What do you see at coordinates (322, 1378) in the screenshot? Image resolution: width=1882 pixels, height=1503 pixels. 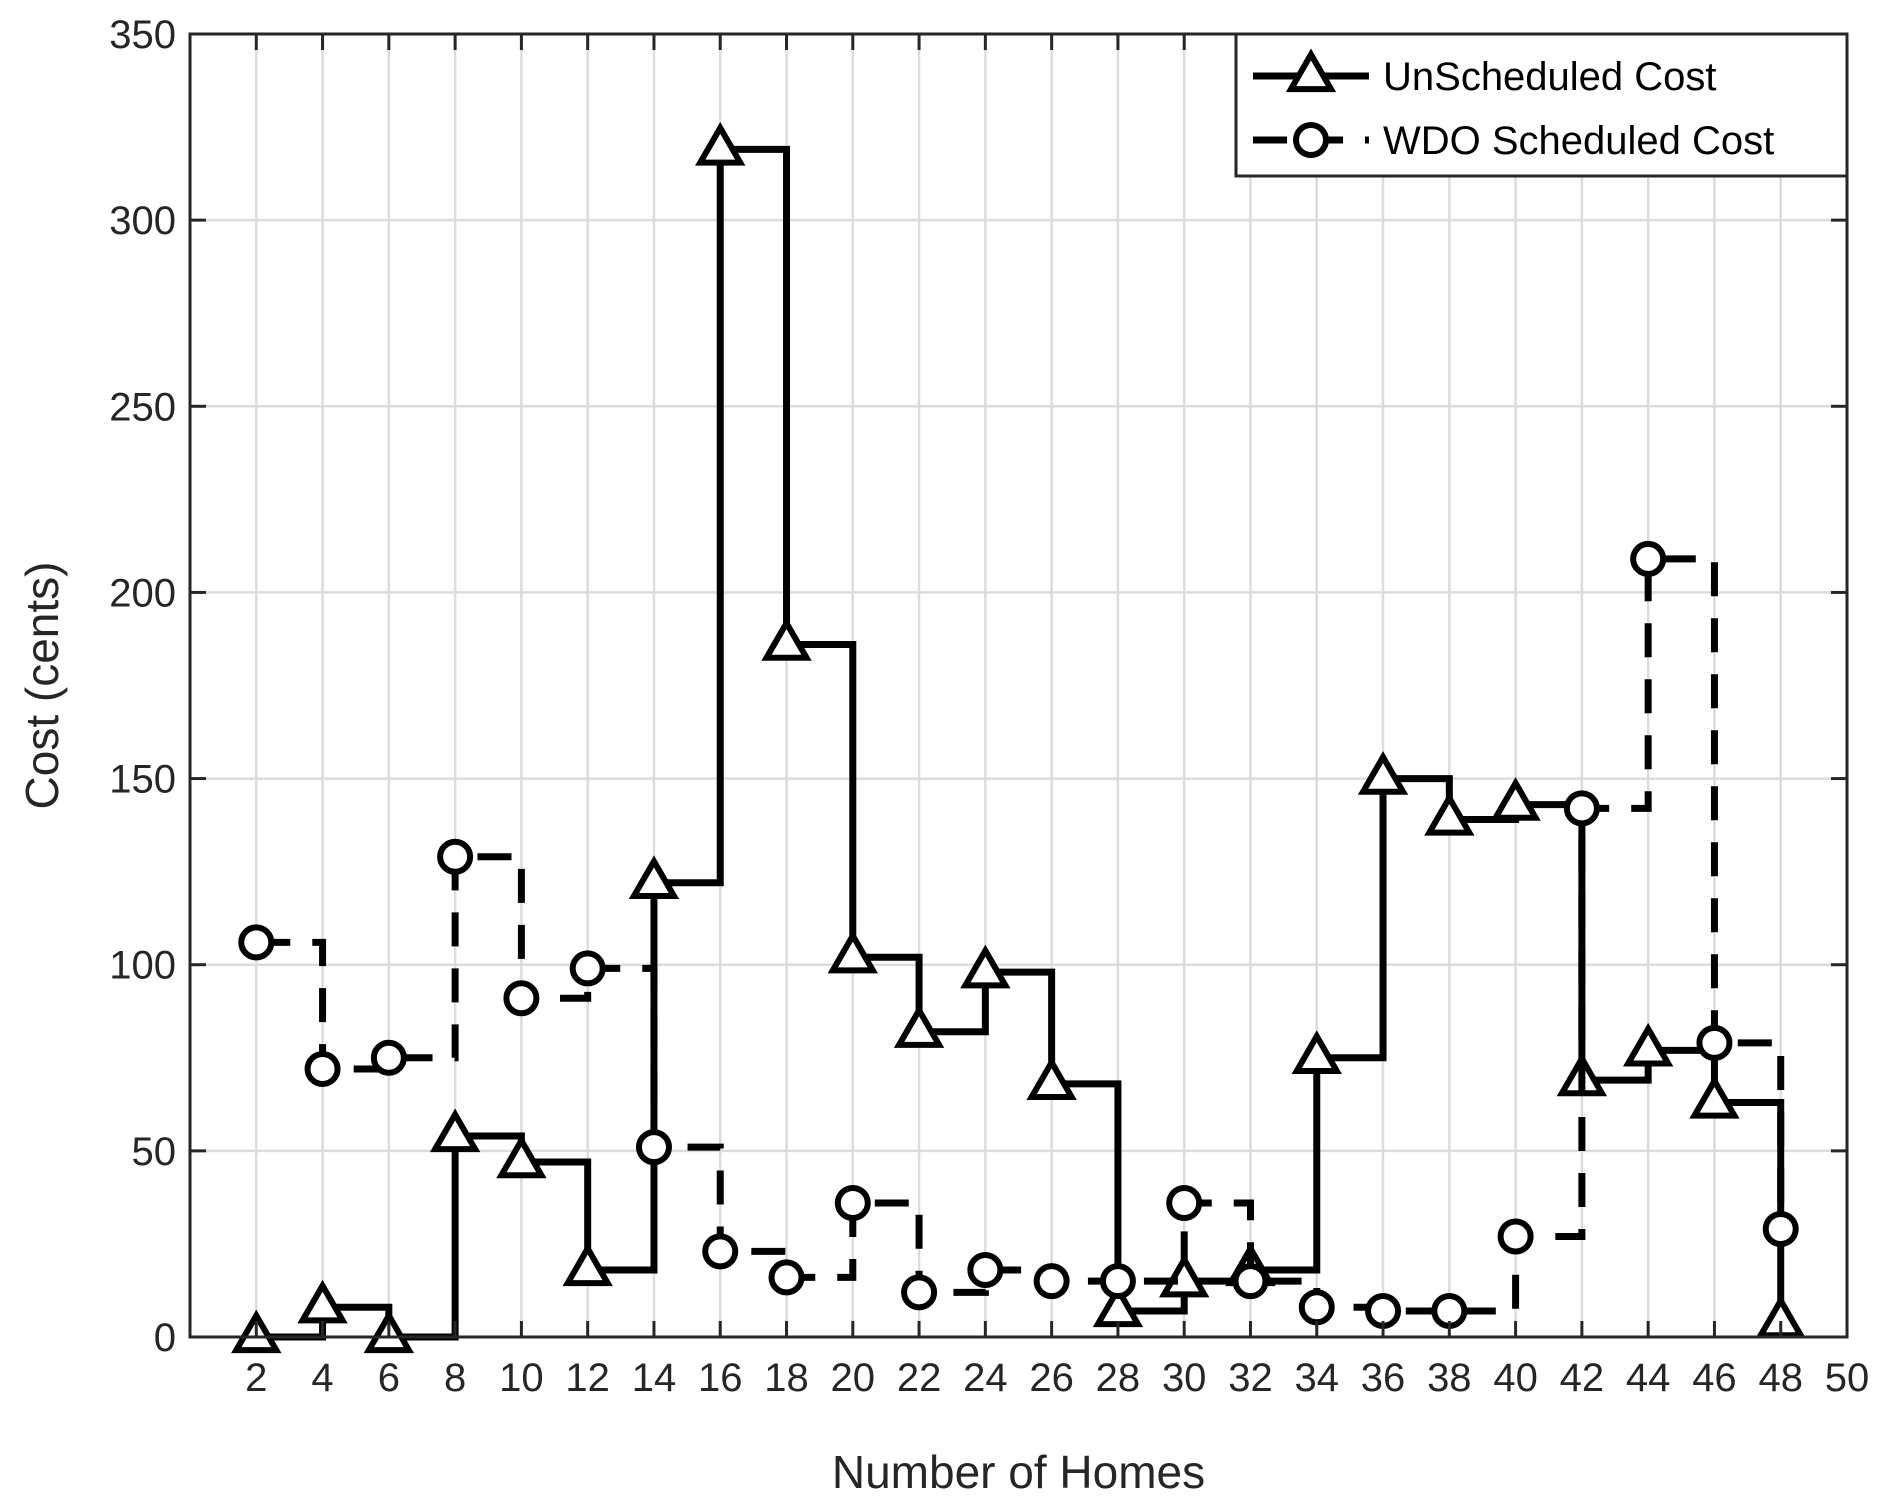 I see `x-tick-label: 4` at bounding box center [322, 1378].